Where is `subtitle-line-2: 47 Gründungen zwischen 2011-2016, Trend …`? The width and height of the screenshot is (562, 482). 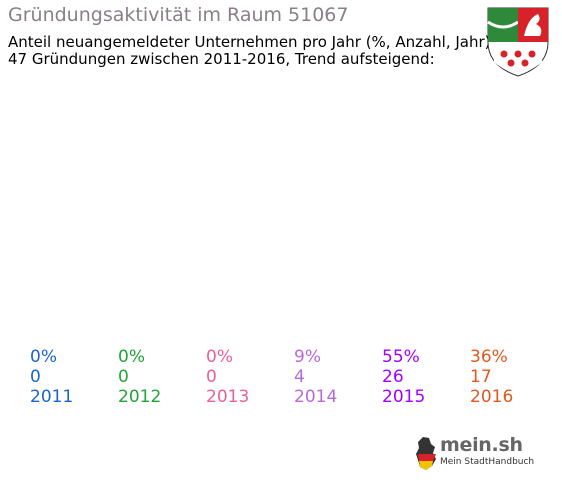
subtitle-line-2: 47 Gründungen zwischen 2011-2016, Trend … is located at coordinates (221, 59).